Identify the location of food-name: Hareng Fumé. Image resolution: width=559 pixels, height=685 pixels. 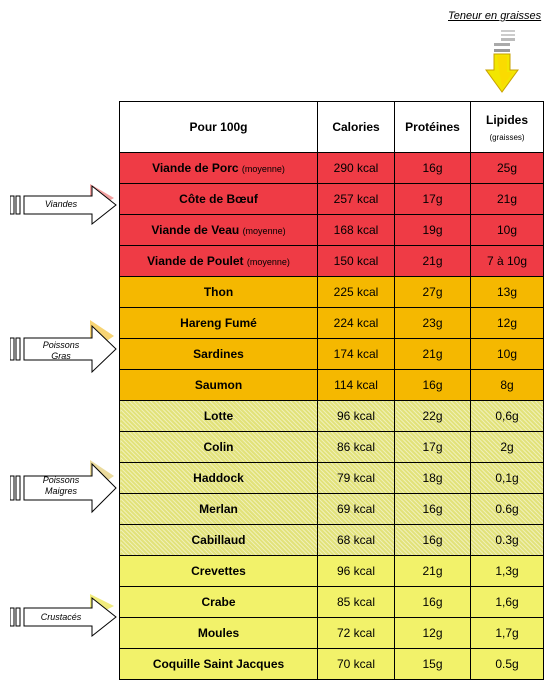
(218, 323).